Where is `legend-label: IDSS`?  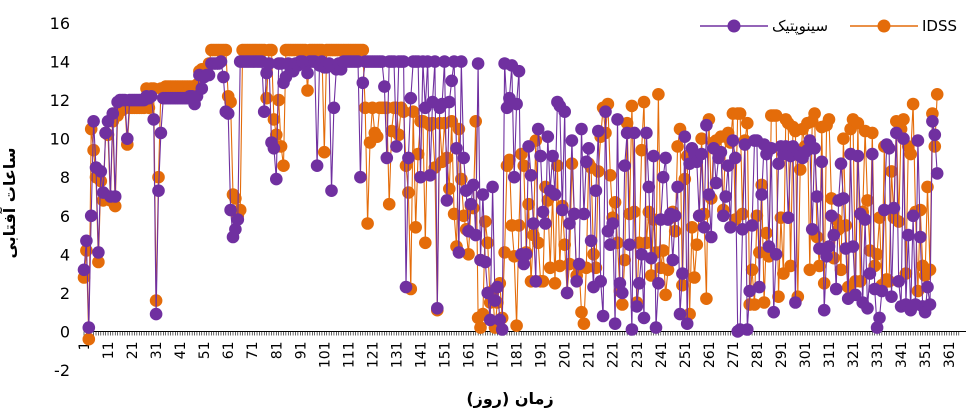
legend-label: IDSS is located at coordinates (939, 26).